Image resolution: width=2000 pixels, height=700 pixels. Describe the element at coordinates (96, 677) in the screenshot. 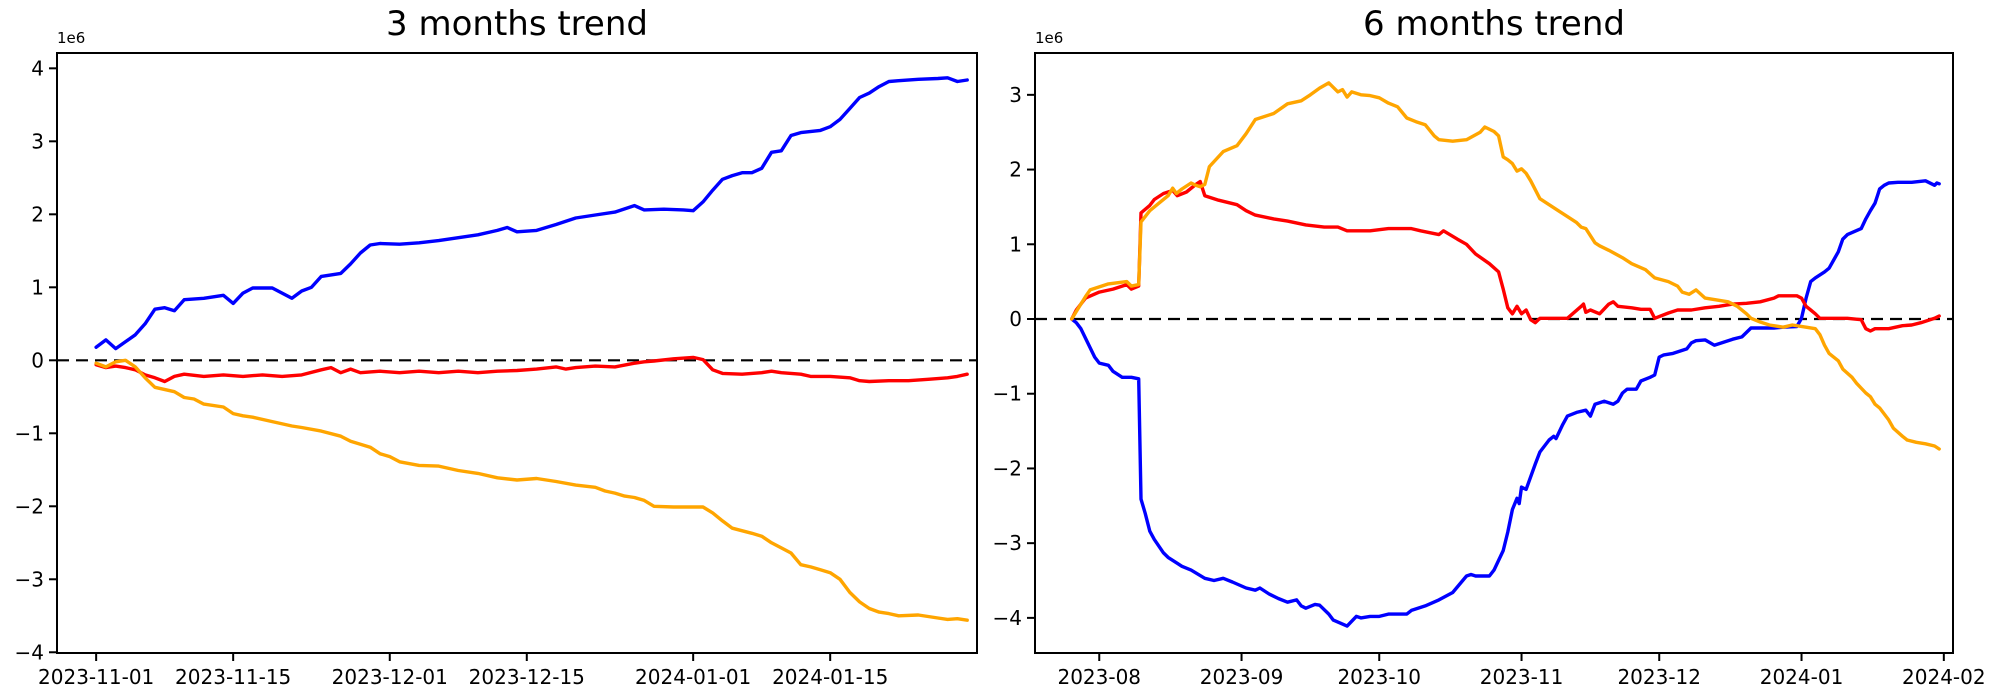

I see `x-tick-label: 2023-11-01` at that location.